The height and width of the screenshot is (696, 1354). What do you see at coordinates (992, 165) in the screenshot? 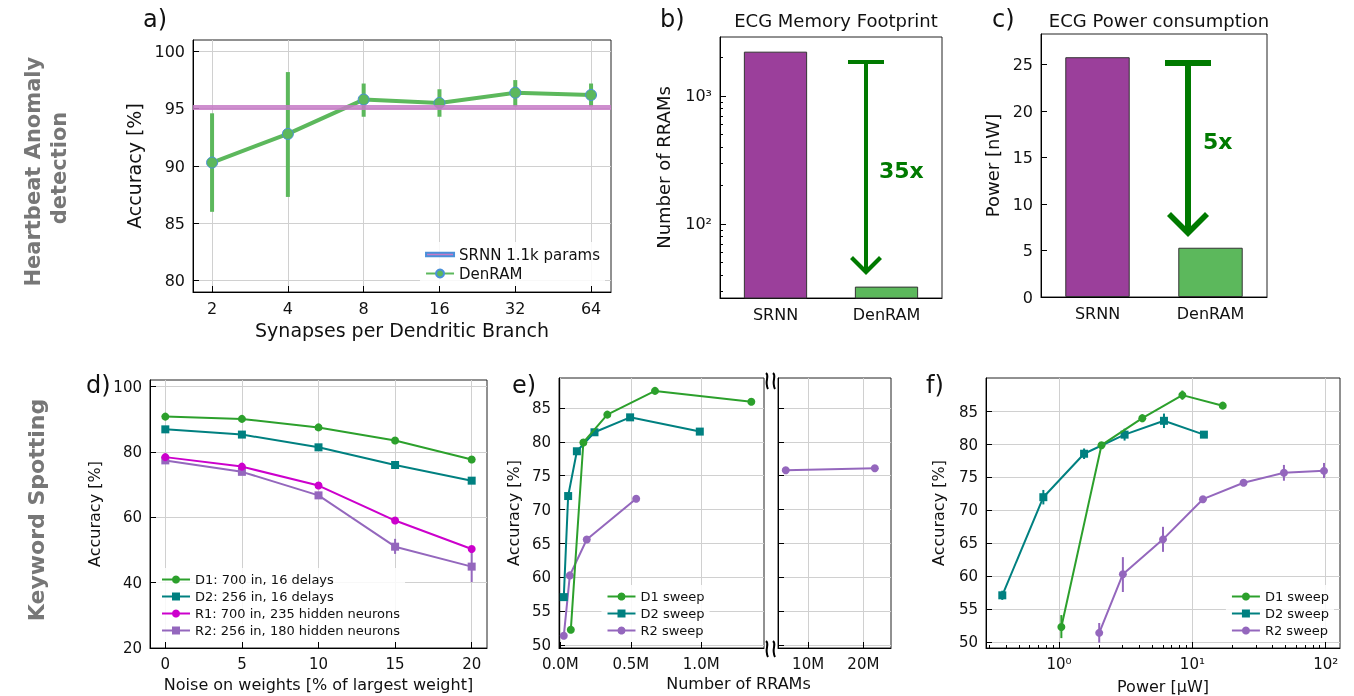
I see `y-axis-title: Power [nW]` at bounding box center [992, 165].